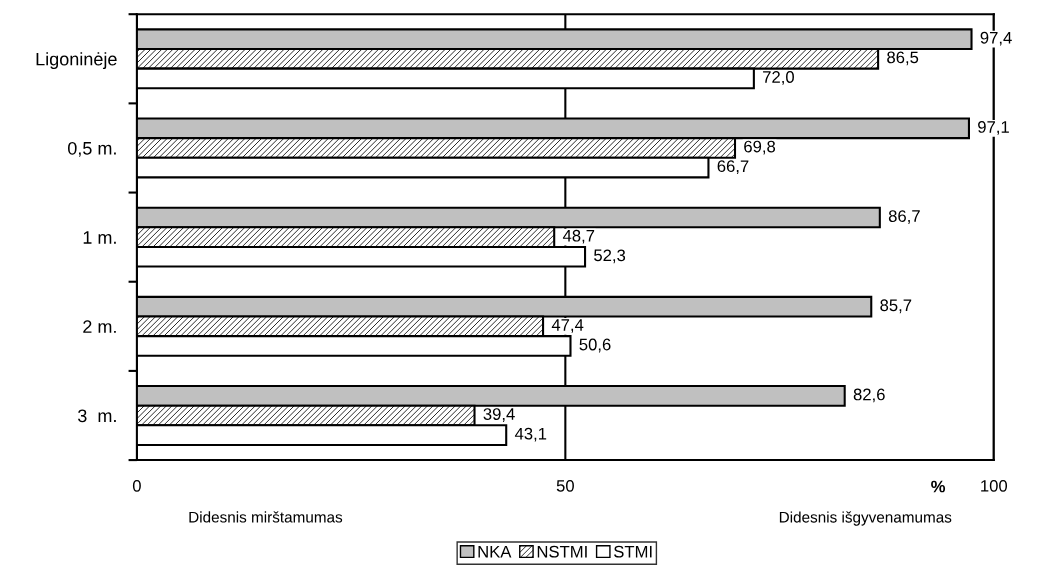 The image size is (1045, 568). What do you see at coordinates (904, 217) in the screenshot?
I see `data-label: 86,7` at bounding box center [904, 217].